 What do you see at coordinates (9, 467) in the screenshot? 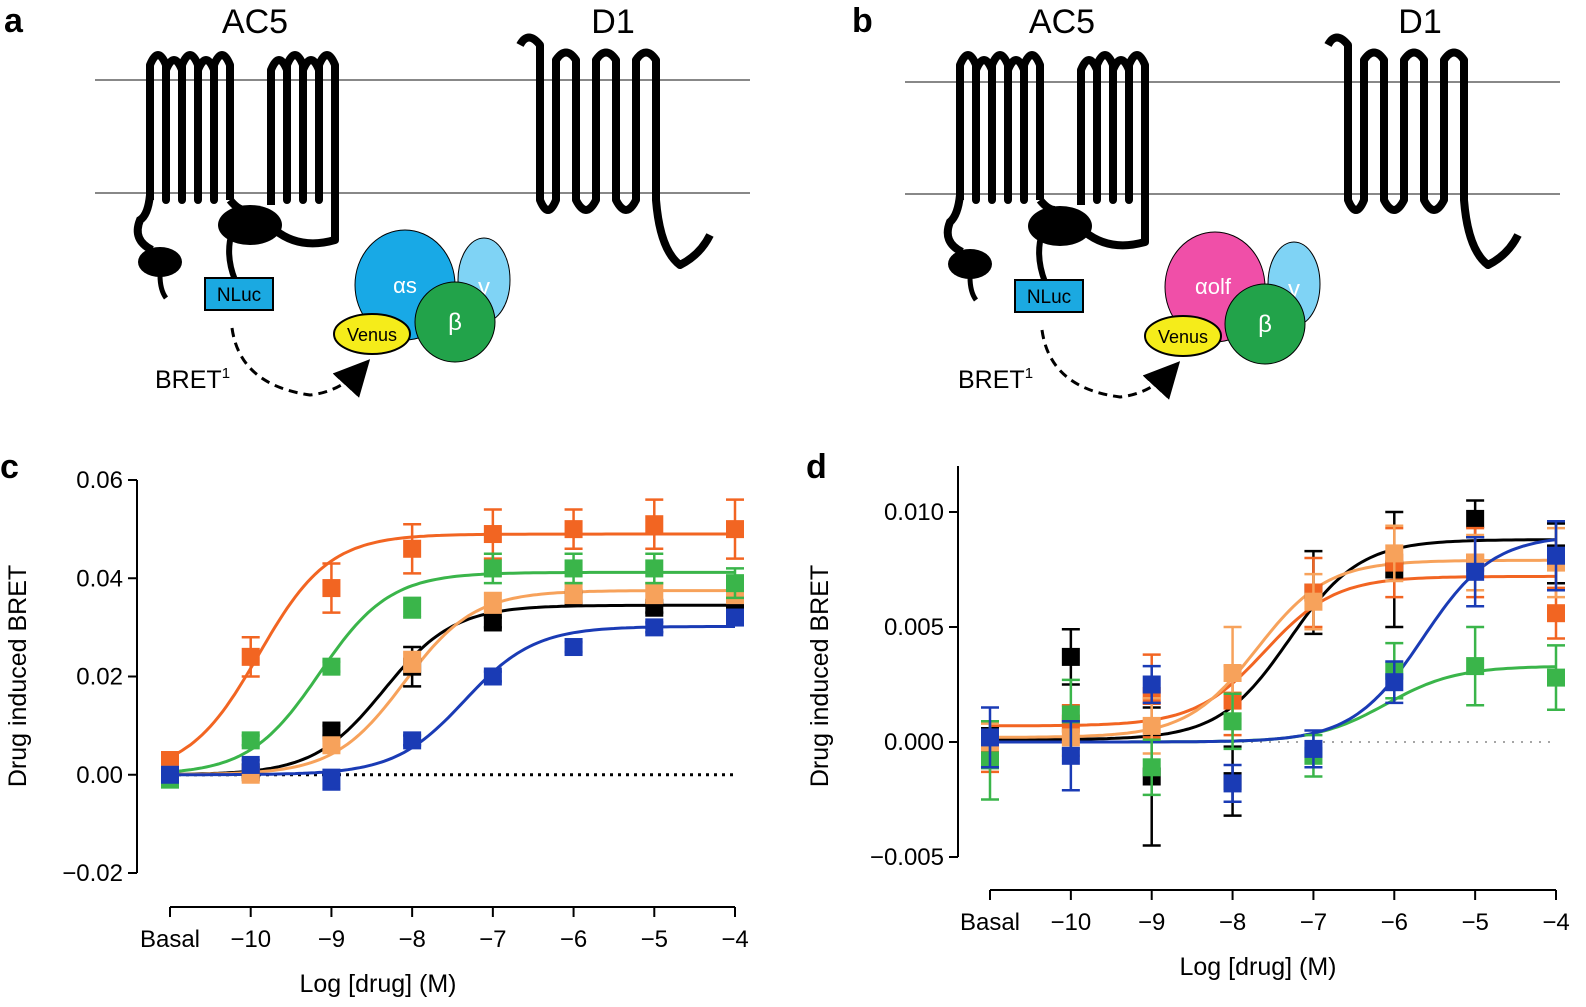
I see `panel-letter-c: c` at bounding box center [9, 467].